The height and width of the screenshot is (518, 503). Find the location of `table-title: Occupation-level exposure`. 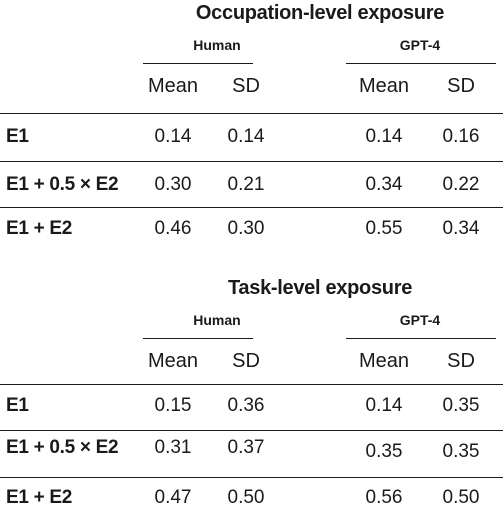

table-title: Occupation-level exposure is located at coordinates (320, 13).